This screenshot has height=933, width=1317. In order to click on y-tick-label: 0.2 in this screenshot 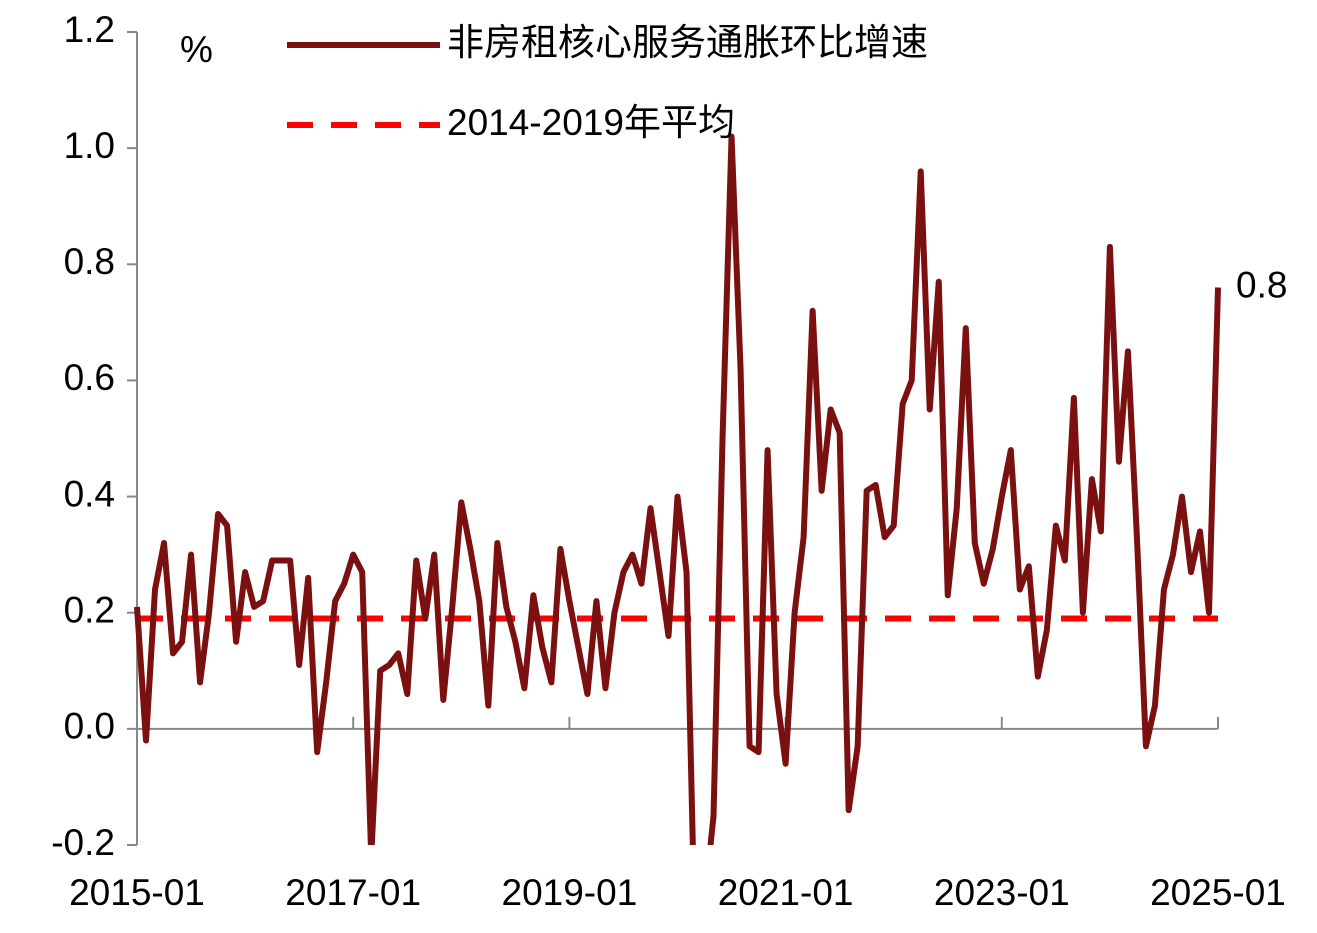, I will do `click(89, 609)`.